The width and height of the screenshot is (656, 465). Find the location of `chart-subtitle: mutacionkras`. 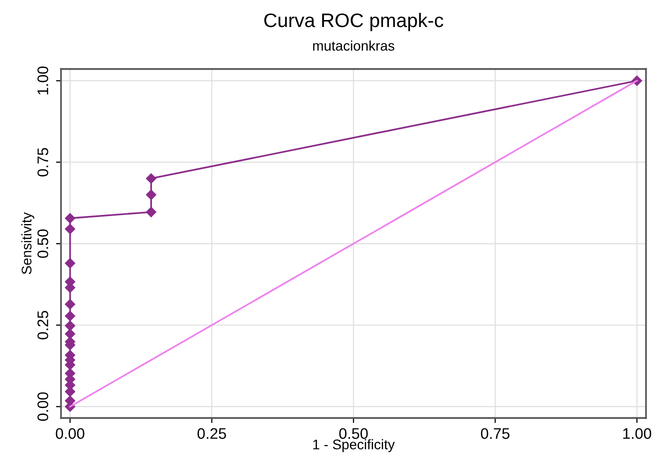

chart-subtitle: mutacionkras is located at coordinates (353, 45).